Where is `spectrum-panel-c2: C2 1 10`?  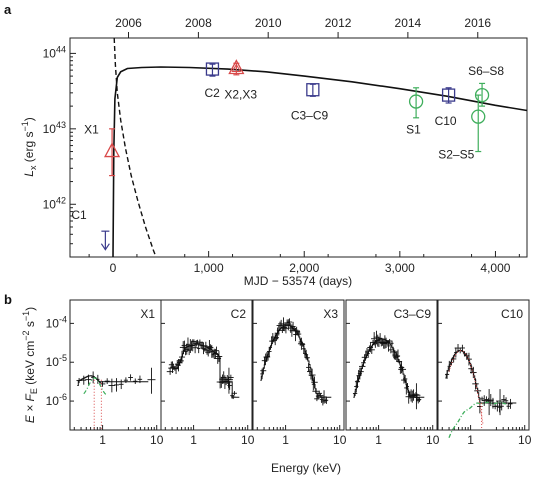 spectrum-panel-c2: C2 1 10 is located at coordinates (207, 373).